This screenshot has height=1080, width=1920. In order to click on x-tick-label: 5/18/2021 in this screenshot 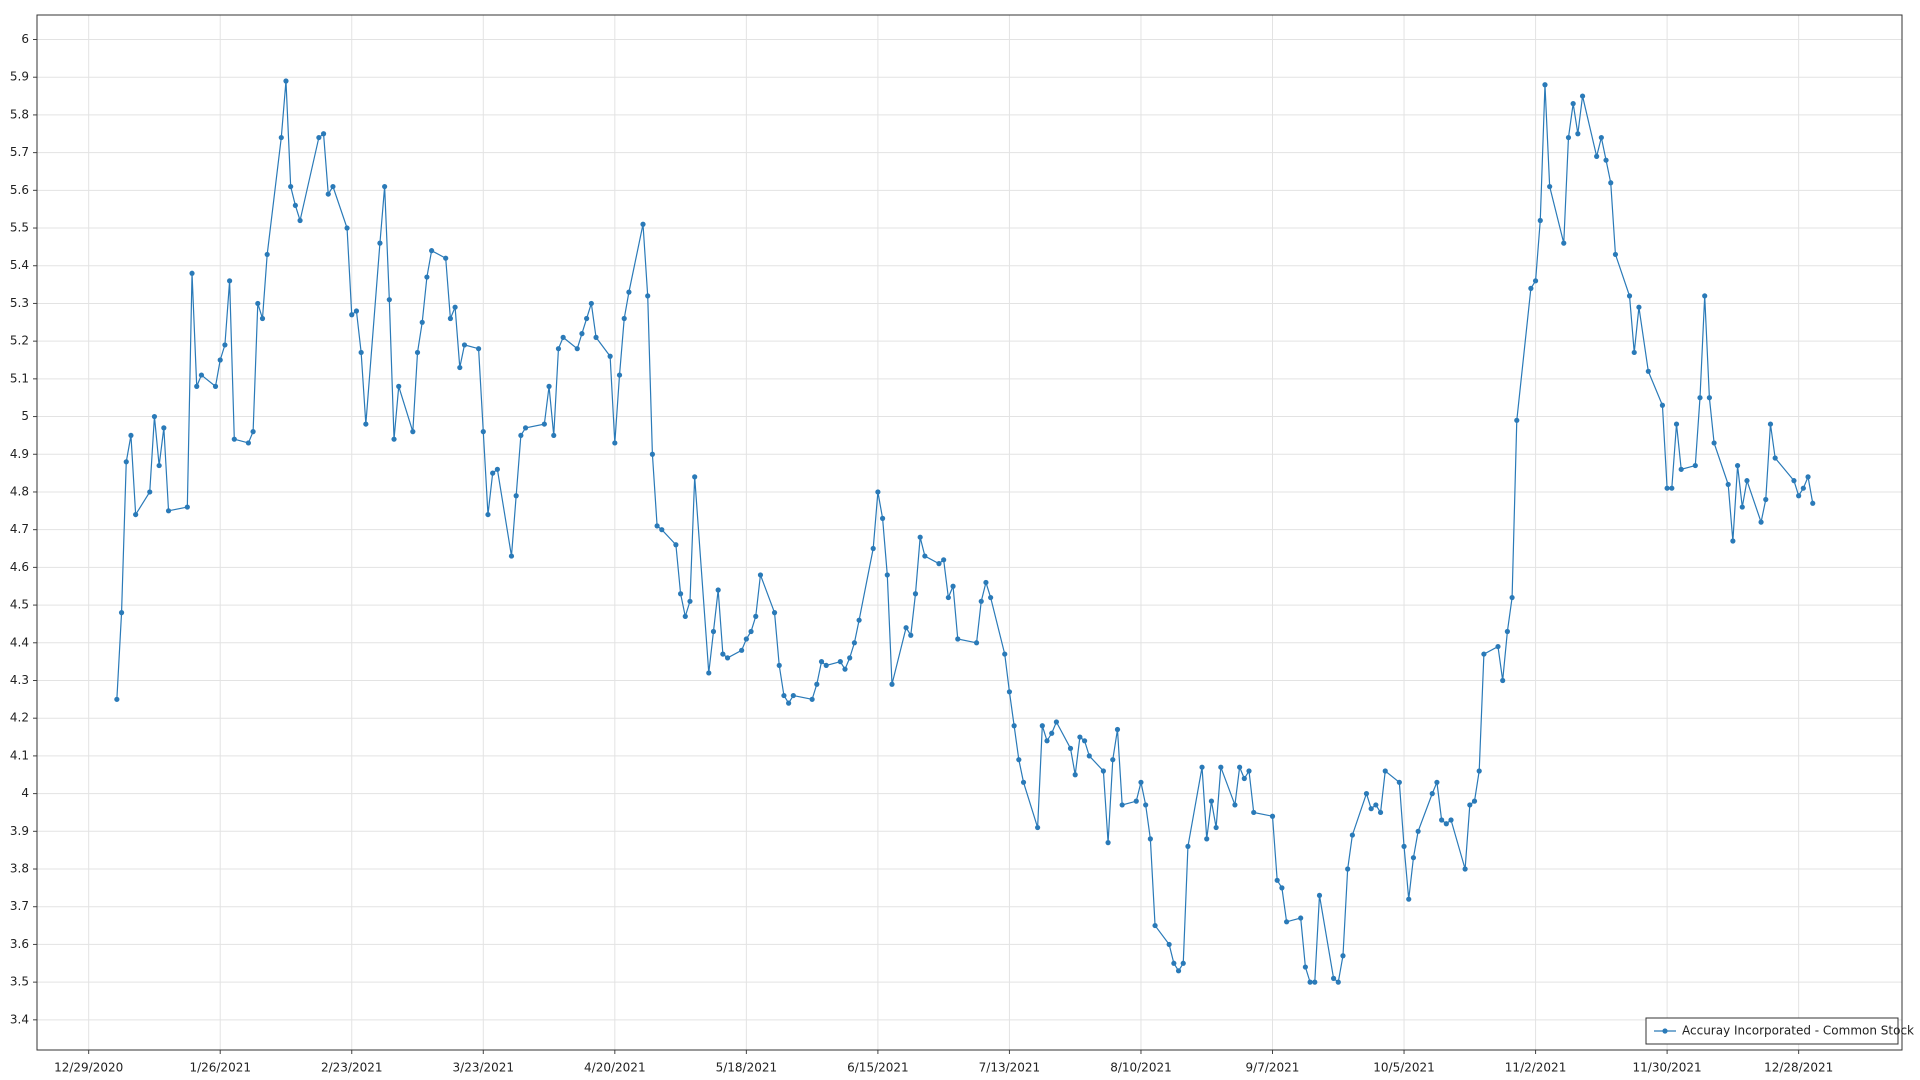, I will do `click(747, 1068)`.